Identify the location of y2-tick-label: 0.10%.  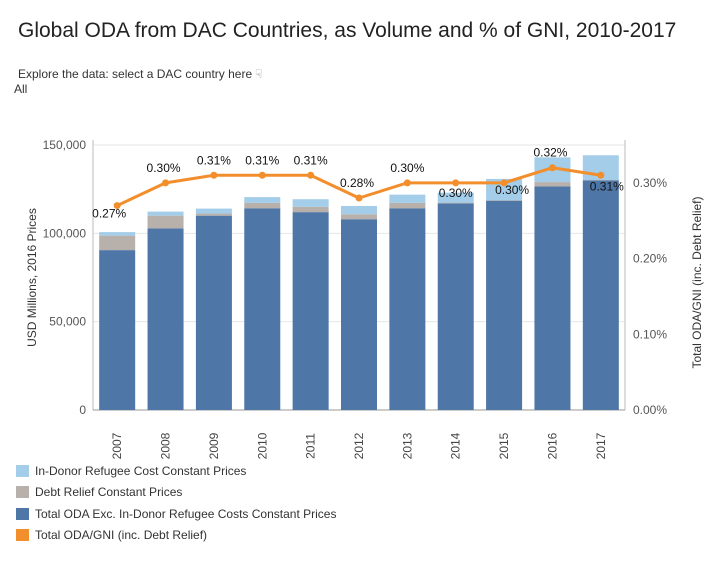
(650, 334).